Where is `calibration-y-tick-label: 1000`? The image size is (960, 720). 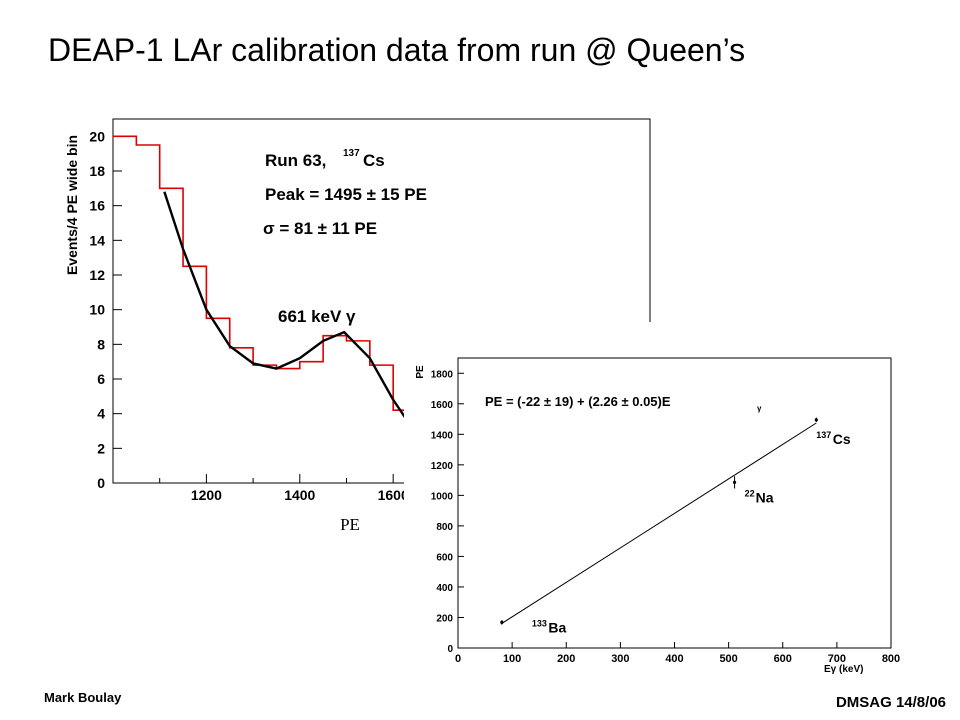 calibration-y-tick-label: 1000 is located at coordinates (442, 496).